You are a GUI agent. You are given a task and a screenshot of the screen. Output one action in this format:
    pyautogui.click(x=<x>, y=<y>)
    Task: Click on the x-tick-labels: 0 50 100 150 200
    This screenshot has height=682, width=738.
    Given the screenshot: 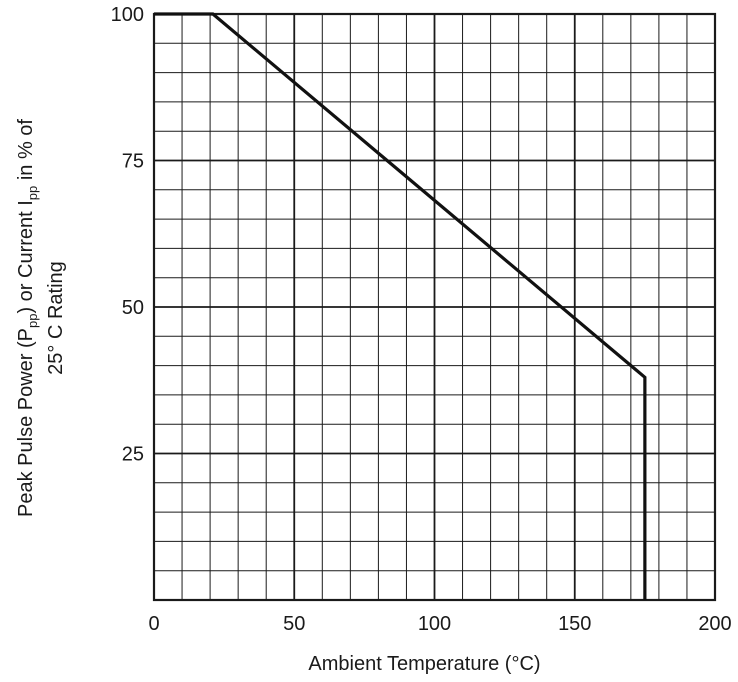 What is the action you would take?
    pyautogui.click(x=439, y=624)
    